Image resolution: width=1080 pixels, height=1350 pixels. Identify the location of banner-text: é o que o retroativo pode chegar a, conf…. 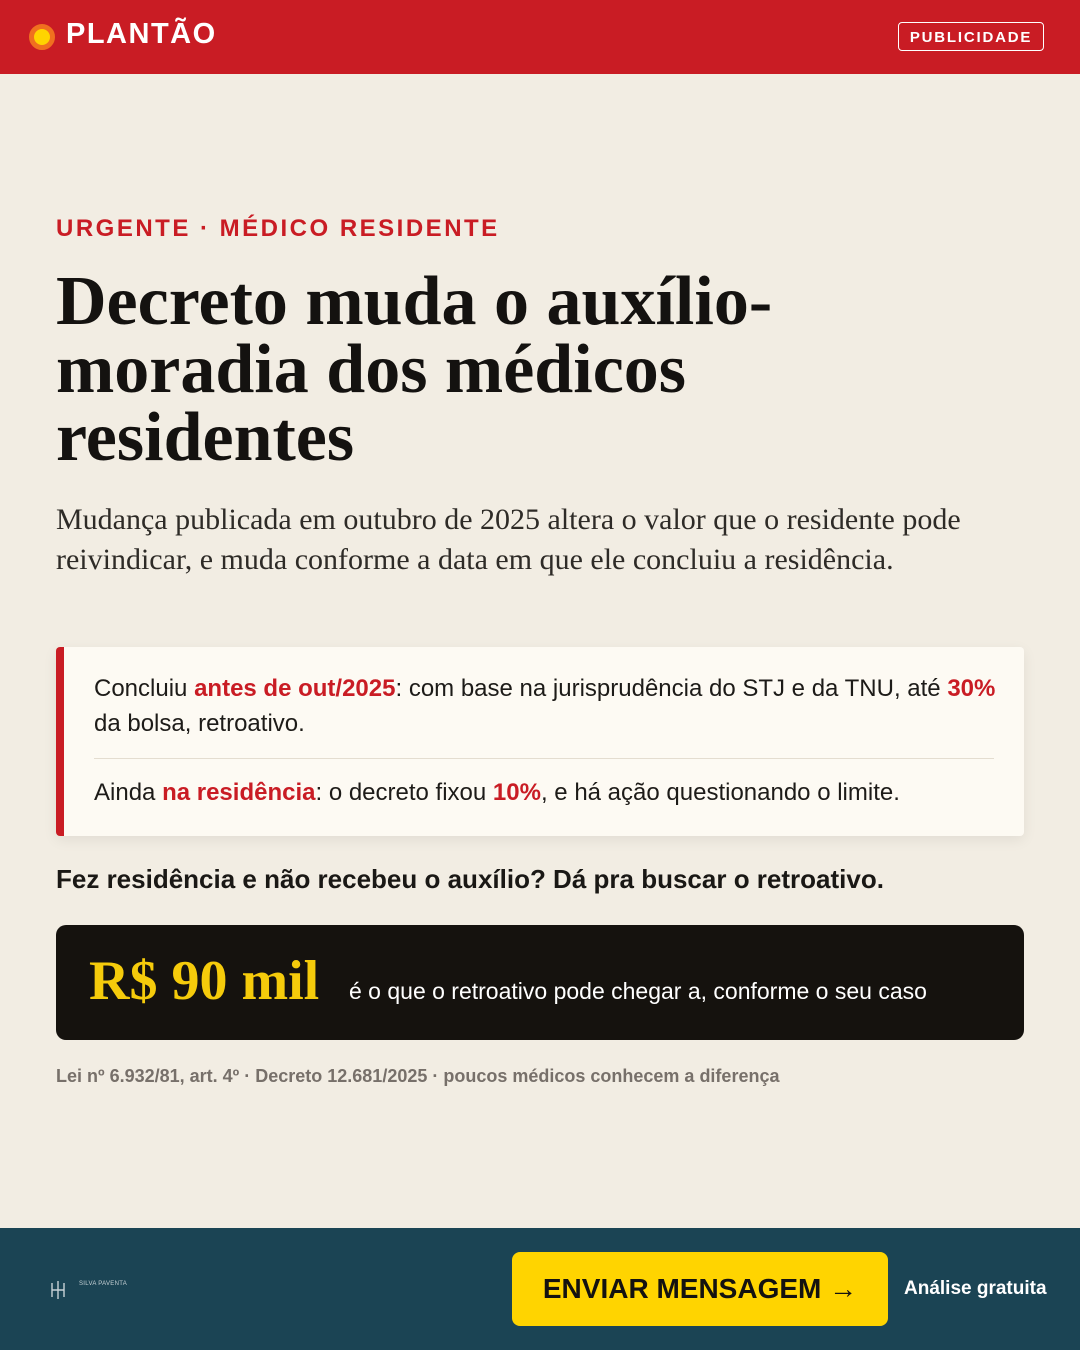
(638, 991).